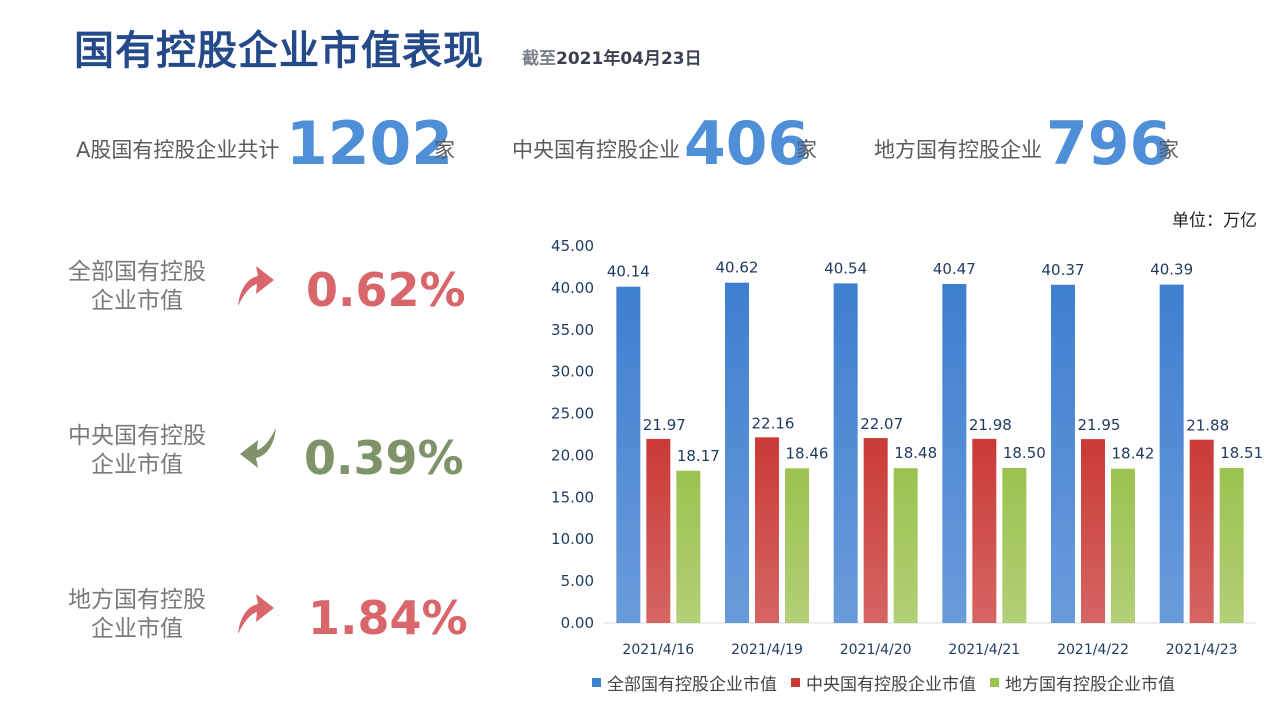  I want to click on stat-total-value: 1202, so click(369, 144).